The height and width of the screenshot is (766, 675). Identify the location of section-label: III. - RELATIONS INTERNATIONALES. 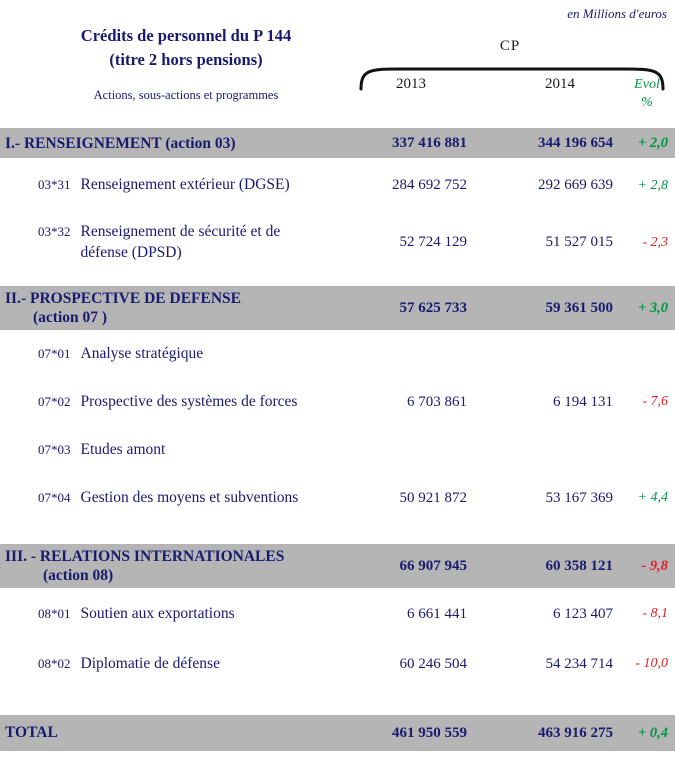
(145, 556).